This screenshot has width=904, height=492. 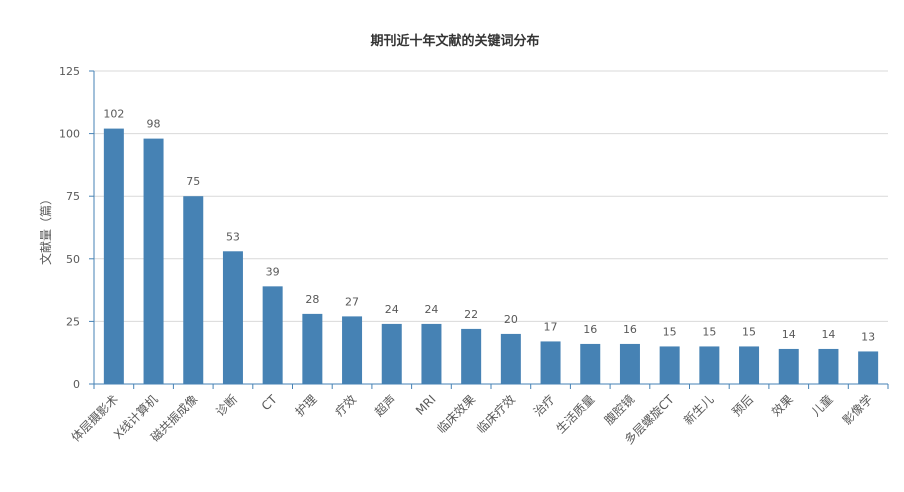 I want to click on x-tick-label: 新生儿, so click(x=698, y=410).